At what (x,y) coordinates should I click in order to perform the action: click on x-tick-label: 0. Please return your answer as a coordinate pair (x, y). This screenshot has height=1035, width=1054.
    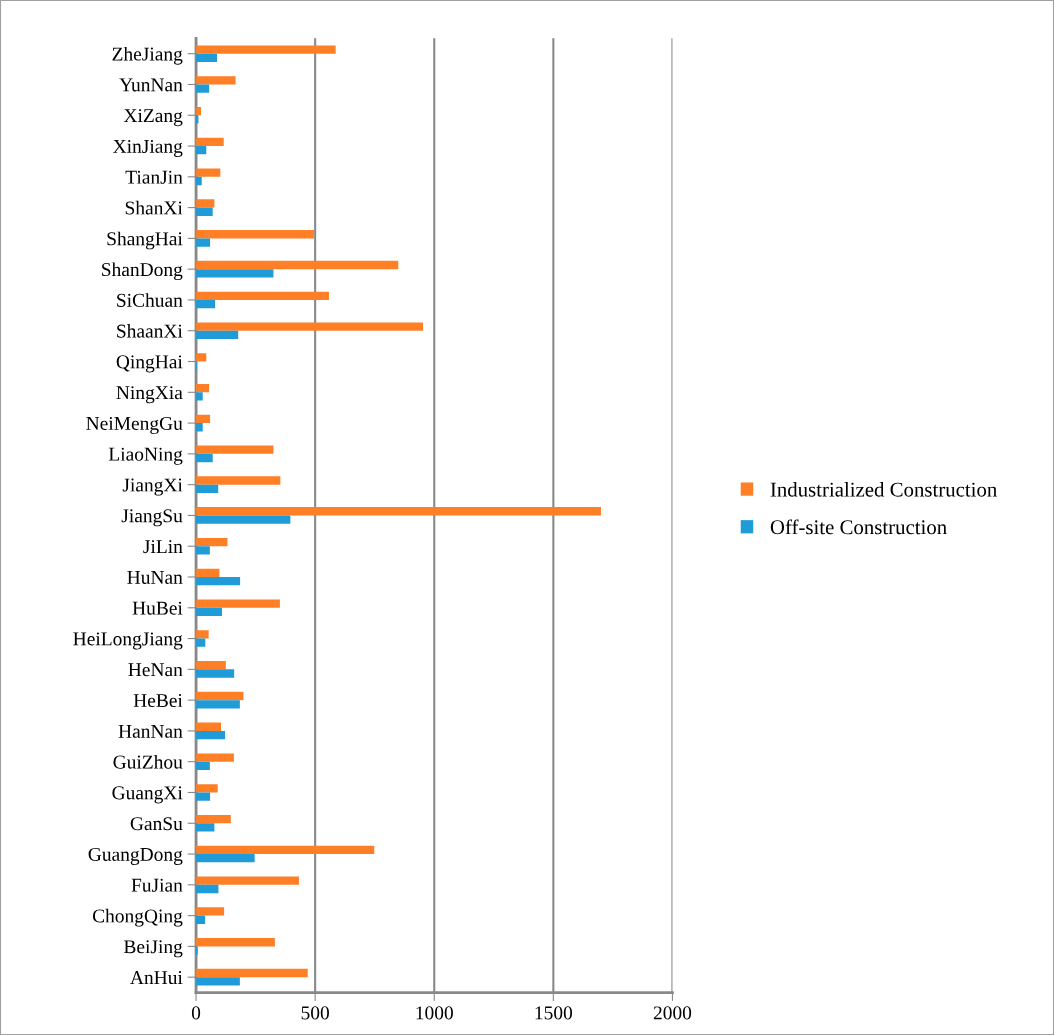
    Looking at the image, I should click on (196, 1013).